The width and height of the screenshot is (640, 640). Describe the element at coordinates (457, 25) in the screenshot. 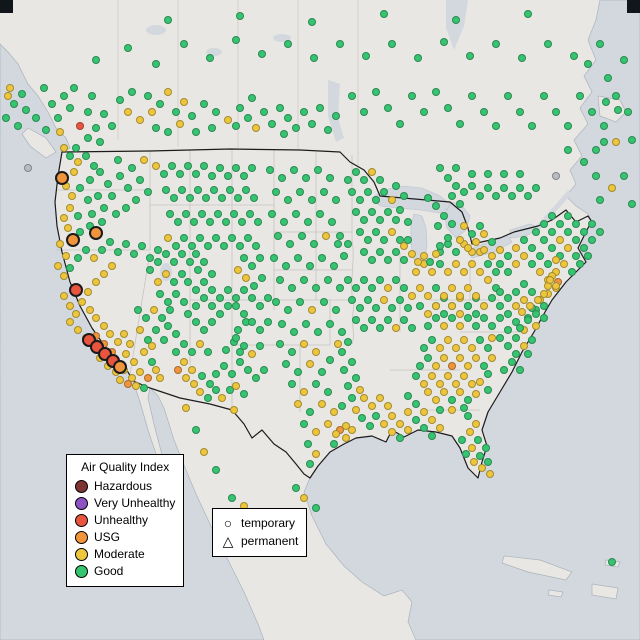

I see `james-bay` at that location.